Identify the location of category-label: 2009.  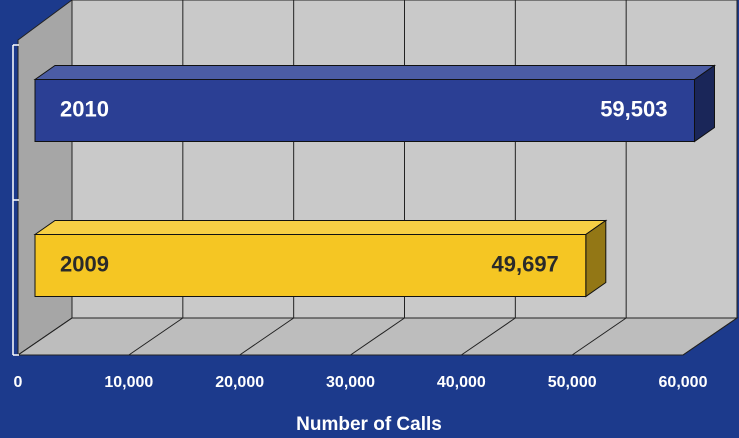
(84, 263).